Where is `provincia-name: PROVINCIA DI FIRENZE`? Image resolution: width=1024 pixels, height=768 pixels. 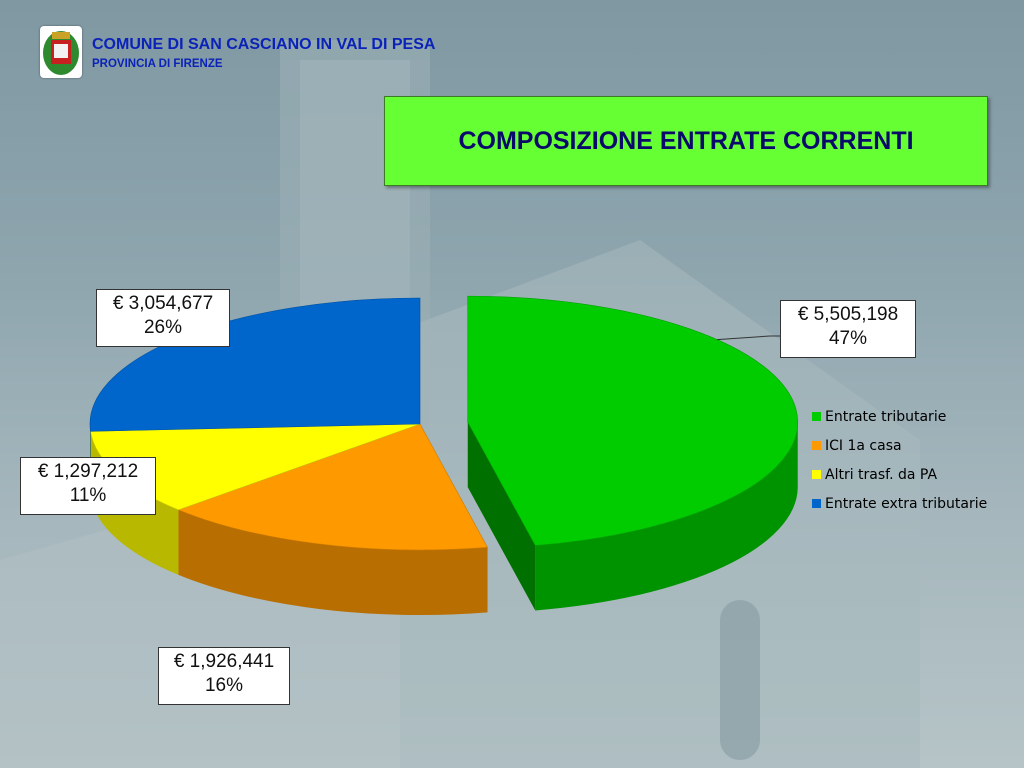
provincia-name: PROVINCIA DI FIRENZE is located at coordinates (157, 64).